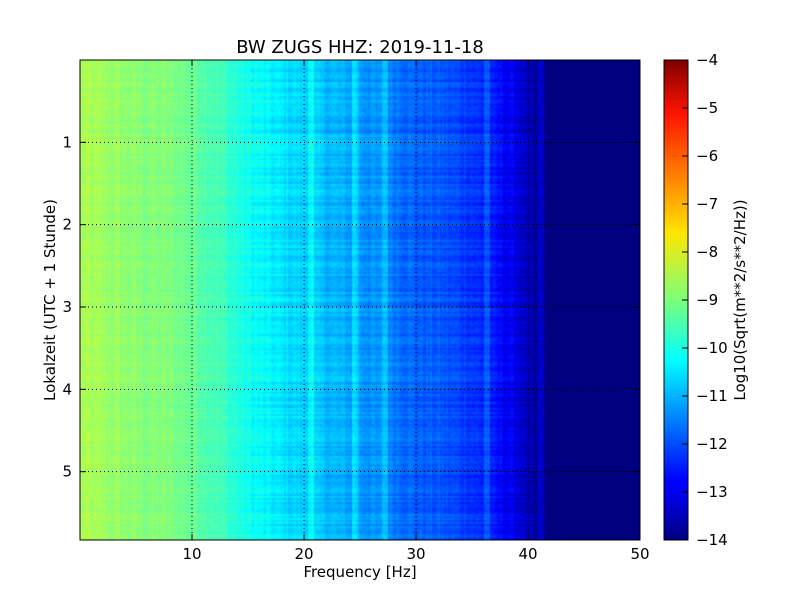 This screenshot has width=800, height=600. What do you see at coordinates (191, 554) in the screenshot?
I see `x-tick-label: 10` at bounding box center [191, 554].